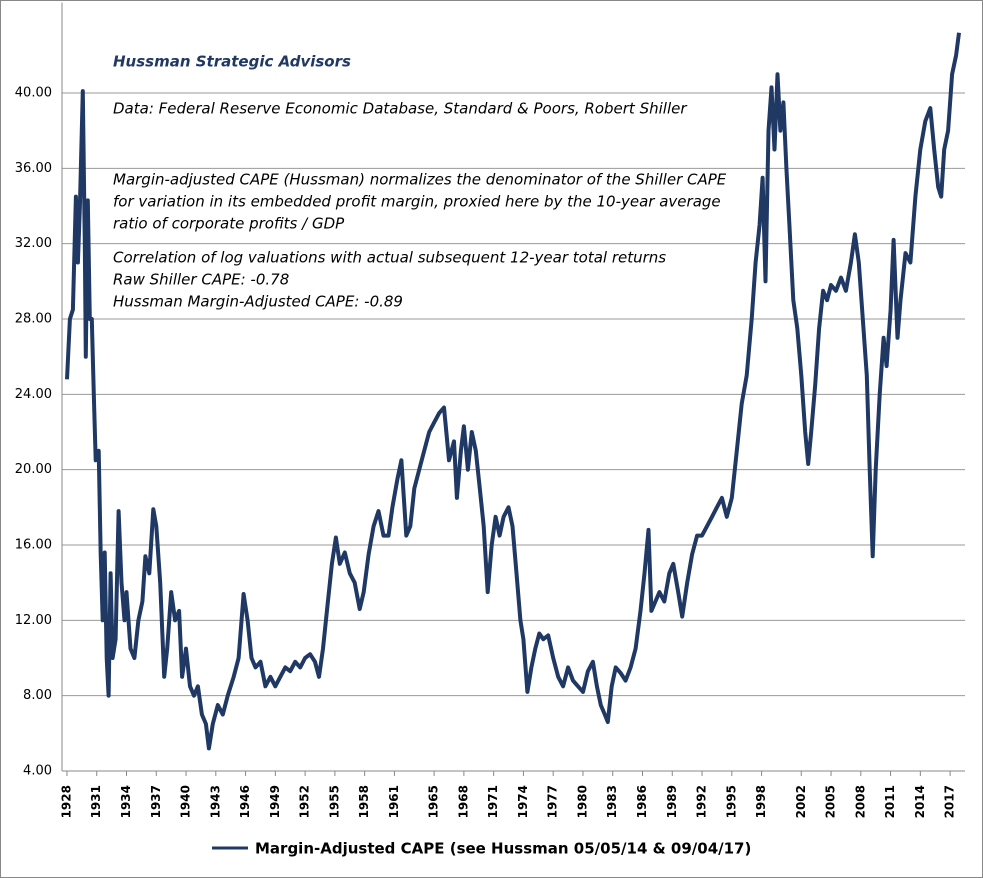 The width and height of the screenshot is (983, 878). I want to click on y-tick-label: 36.00, so click(33, 168).